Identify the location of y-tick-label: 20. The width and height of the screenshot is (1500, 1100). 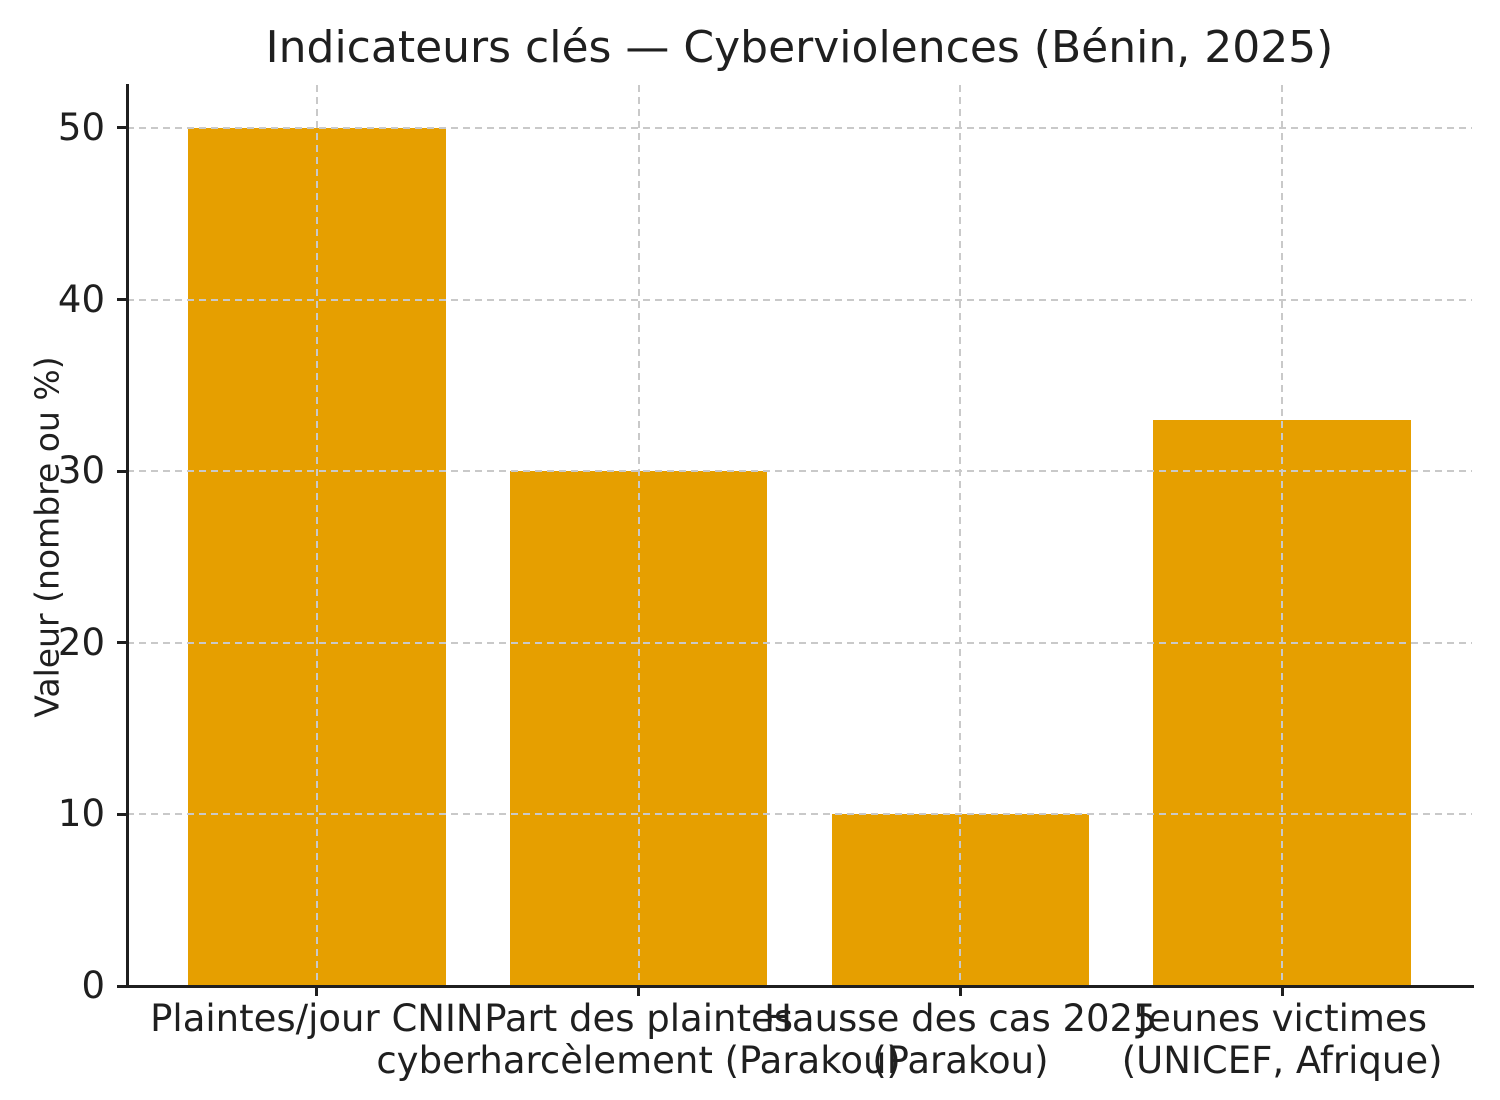
(81, 642).